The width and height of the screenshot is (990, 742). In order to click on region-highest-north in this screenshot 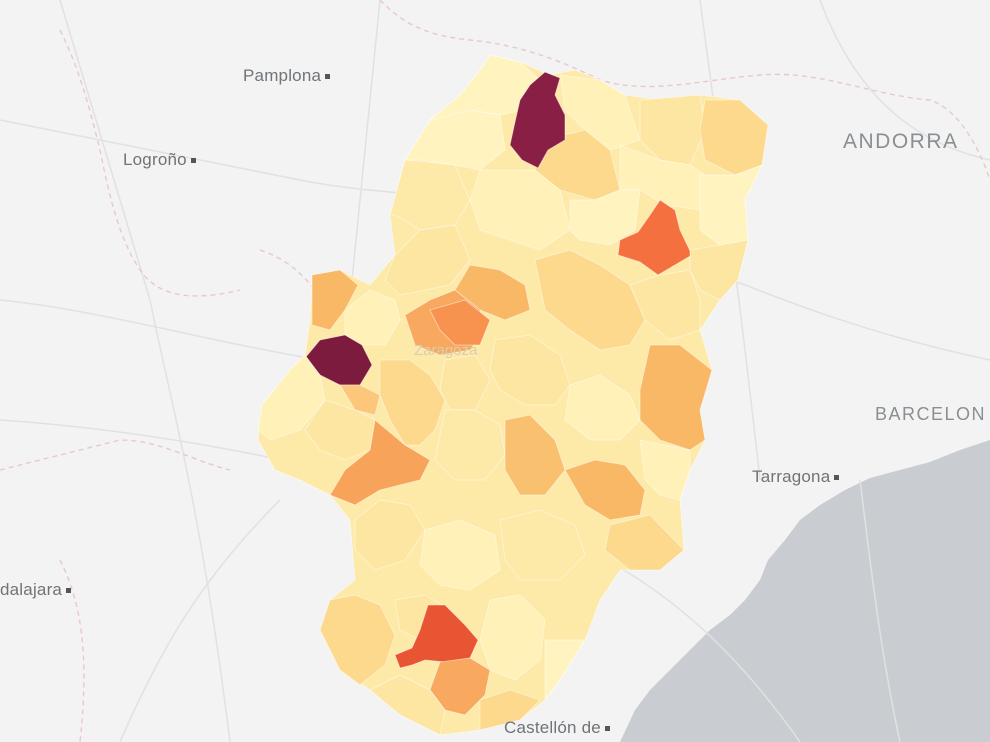, I will do `click(537, 120)`.